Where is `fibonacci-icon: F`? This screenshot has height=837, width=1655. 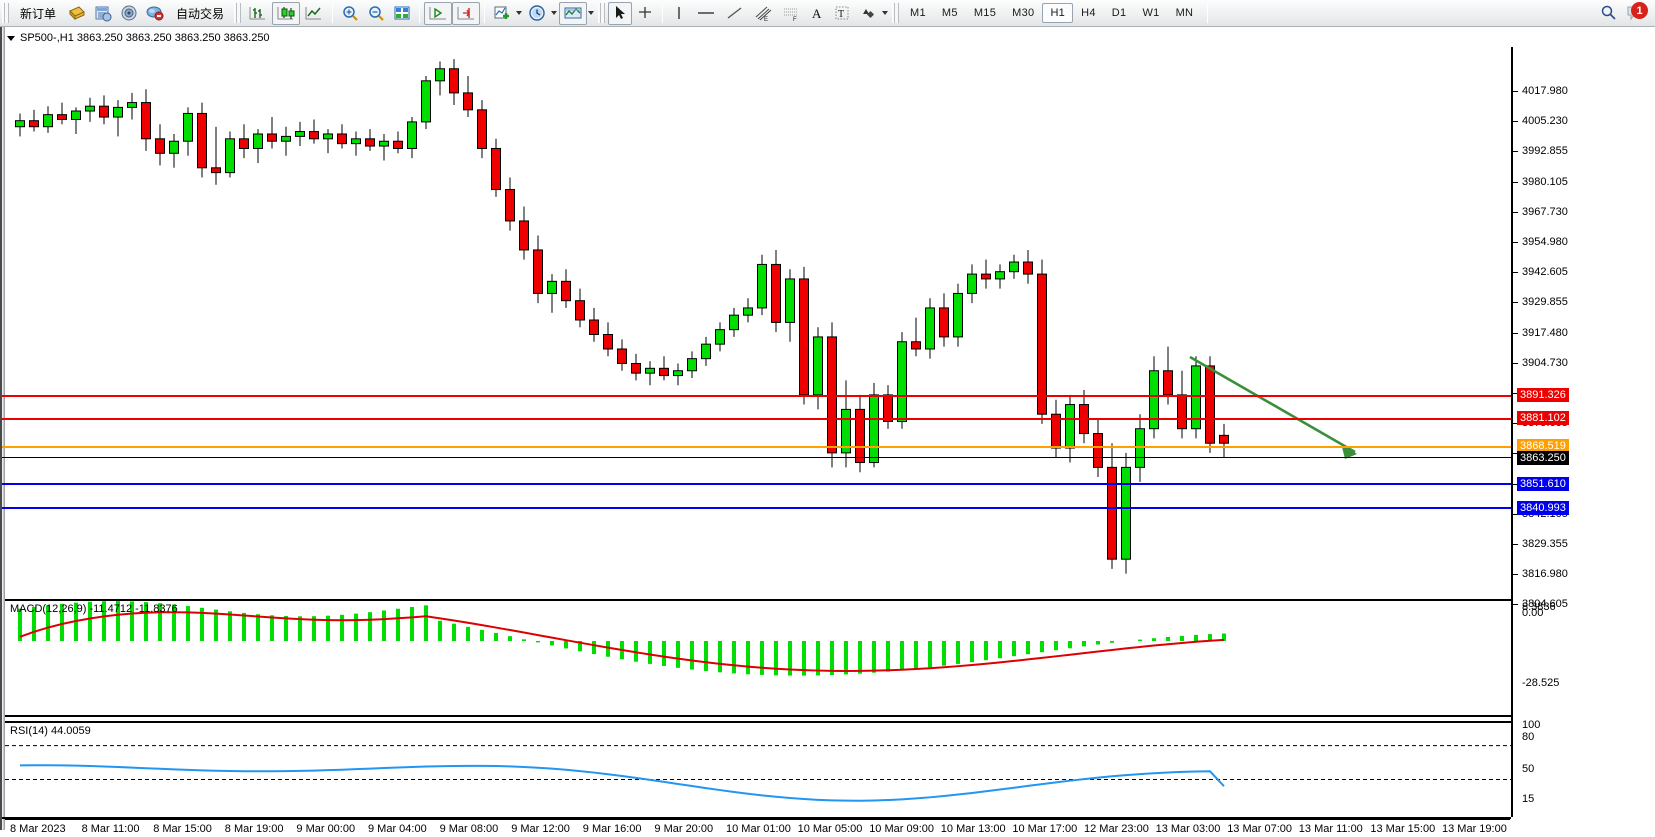
fibonacci-icon: F is located at coordinates (791, 15).